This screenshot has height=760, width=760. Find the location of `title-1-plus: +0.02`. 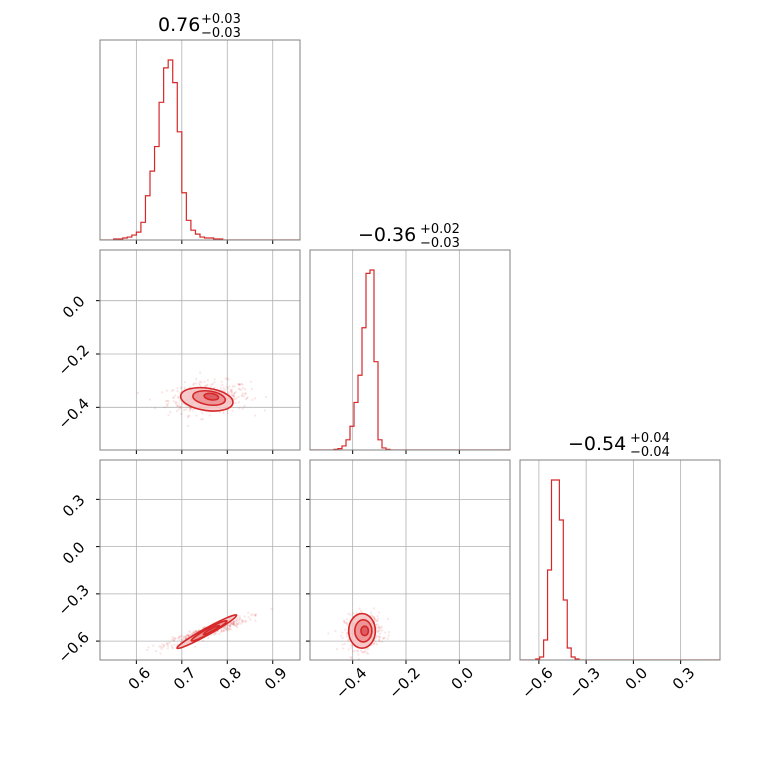

title-1-plus: +0.02 is located at coordinates (440, 229).